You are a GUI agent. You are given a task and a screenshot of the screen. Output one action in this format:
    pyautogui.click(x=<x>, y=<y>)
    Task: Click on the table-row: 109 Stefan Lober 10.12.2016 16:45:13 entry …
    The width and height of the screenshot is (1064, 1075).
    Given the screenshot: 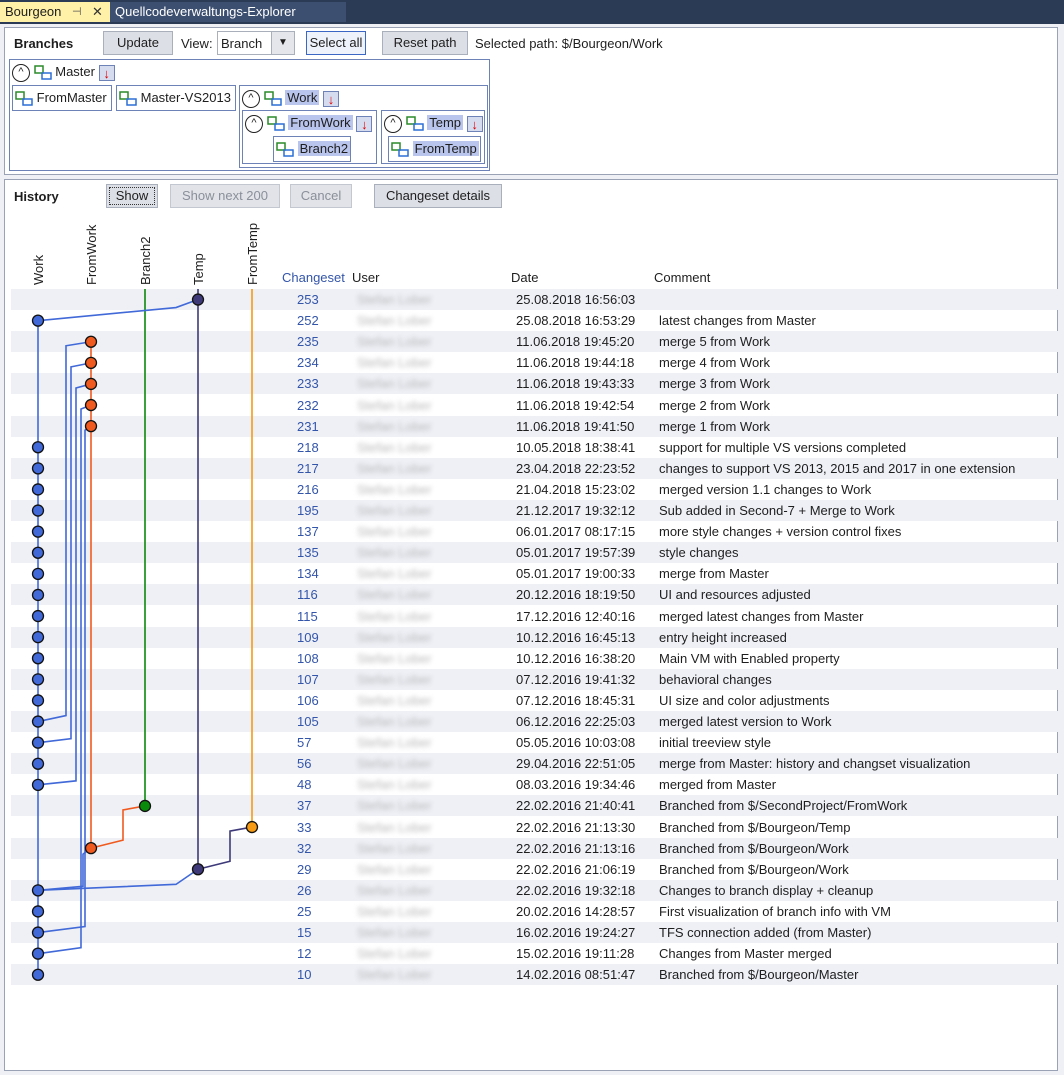 What is the action you would take?
    pyautogui.click(x=536, y=637)
    